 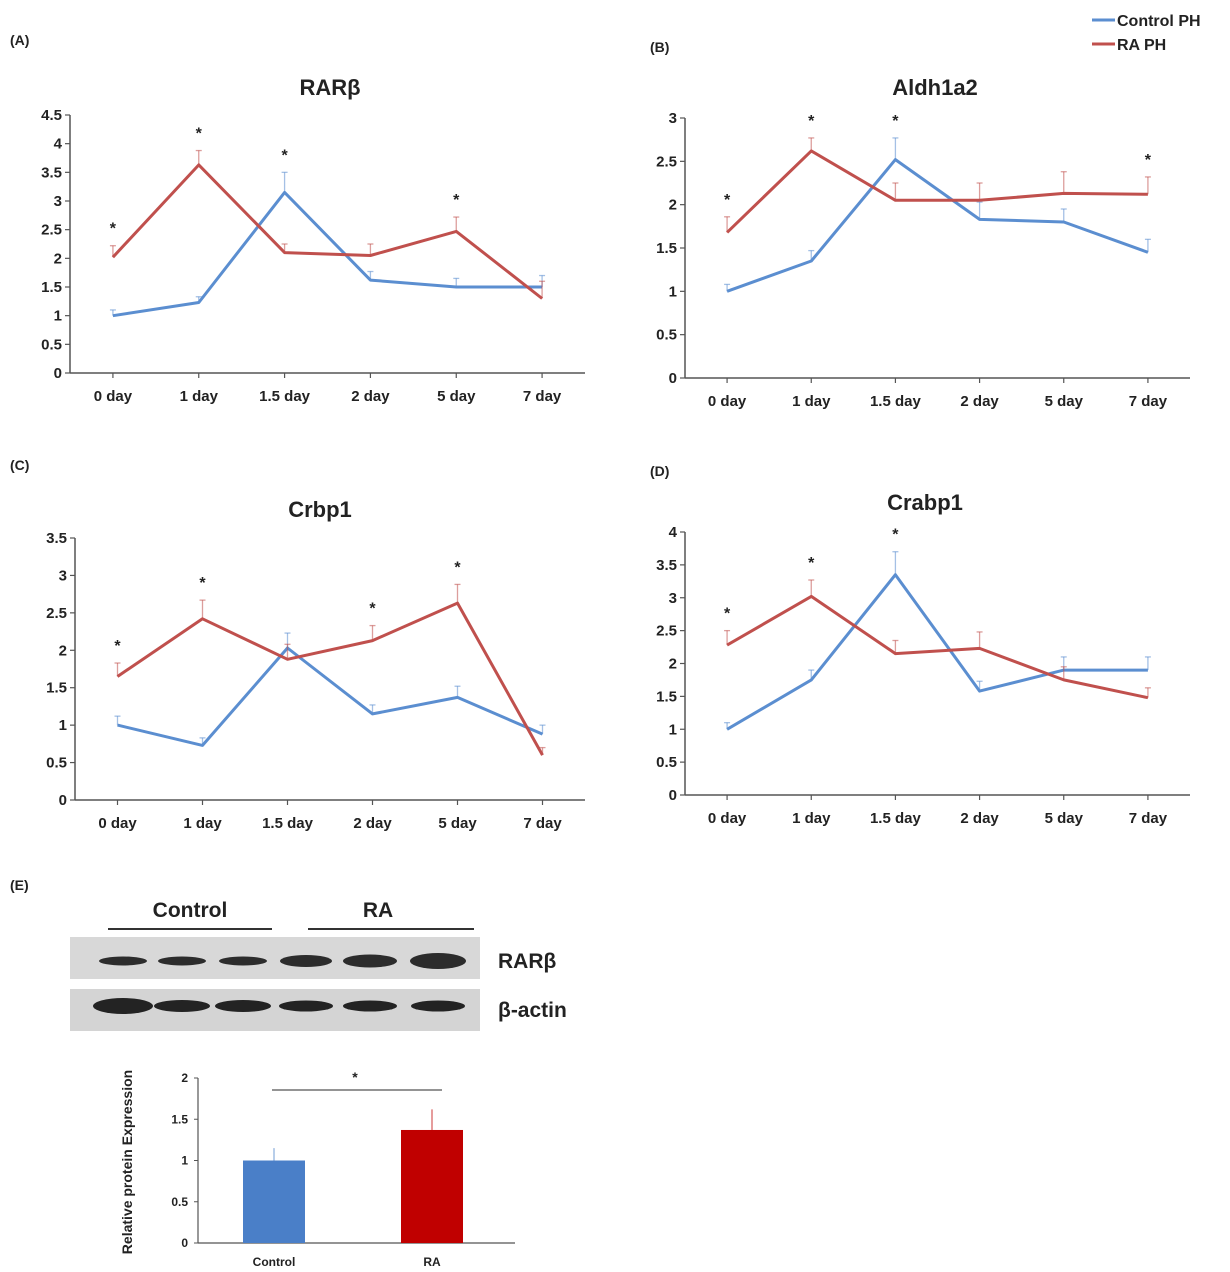 I want to click on plot-area: 0 0.5 1 1.5 2 Control RA *, so click(x=343, y=1169).